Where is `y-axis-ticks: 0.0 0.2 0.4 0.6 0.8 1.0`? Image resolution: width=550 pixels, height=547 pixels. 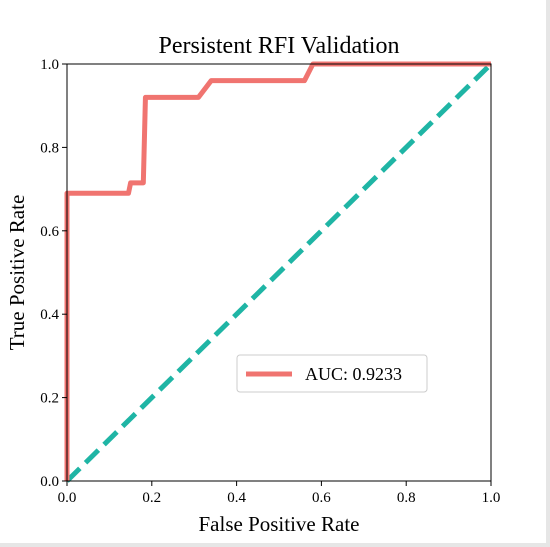
y-axis-ticks: 0.0 0.2 0.4 0.6 0.8 1.0 is located at coordinates (53, 273).